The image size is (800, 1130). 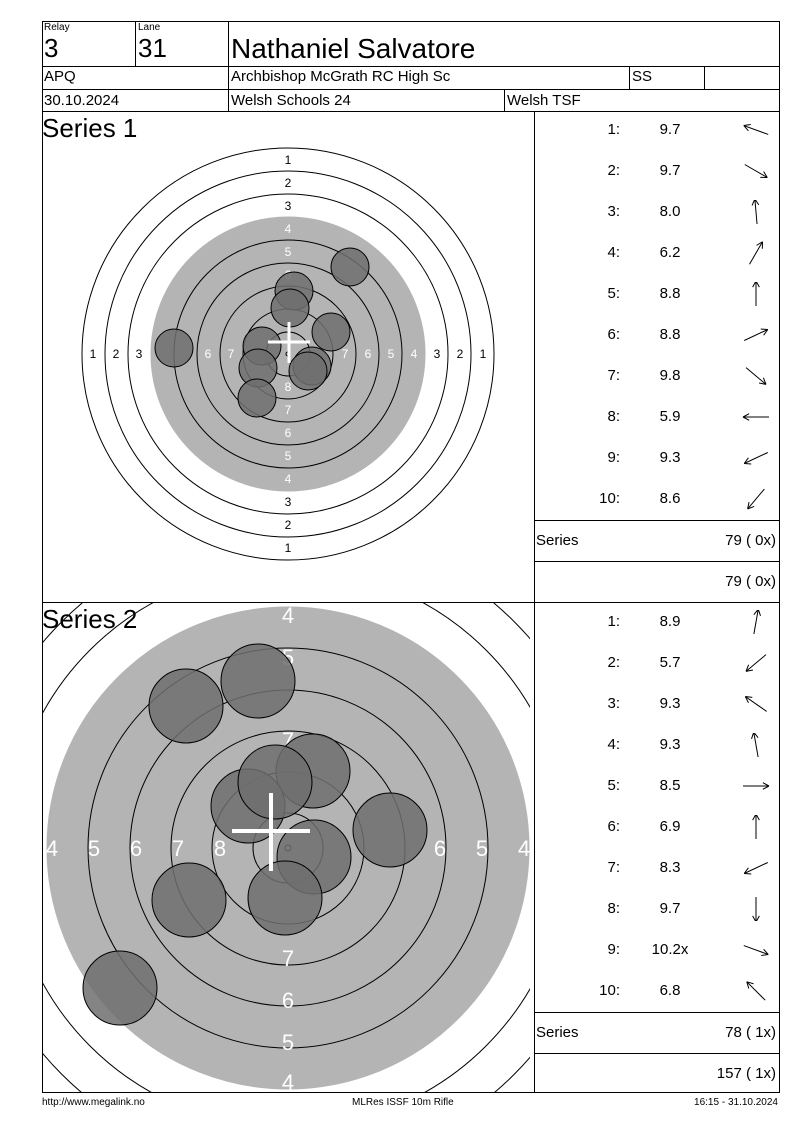 What do you see at coordinates (750, 1032) in the screenshot?
I see `series2-total: 78 ( 1x)` at bounding box center [750, 1032].